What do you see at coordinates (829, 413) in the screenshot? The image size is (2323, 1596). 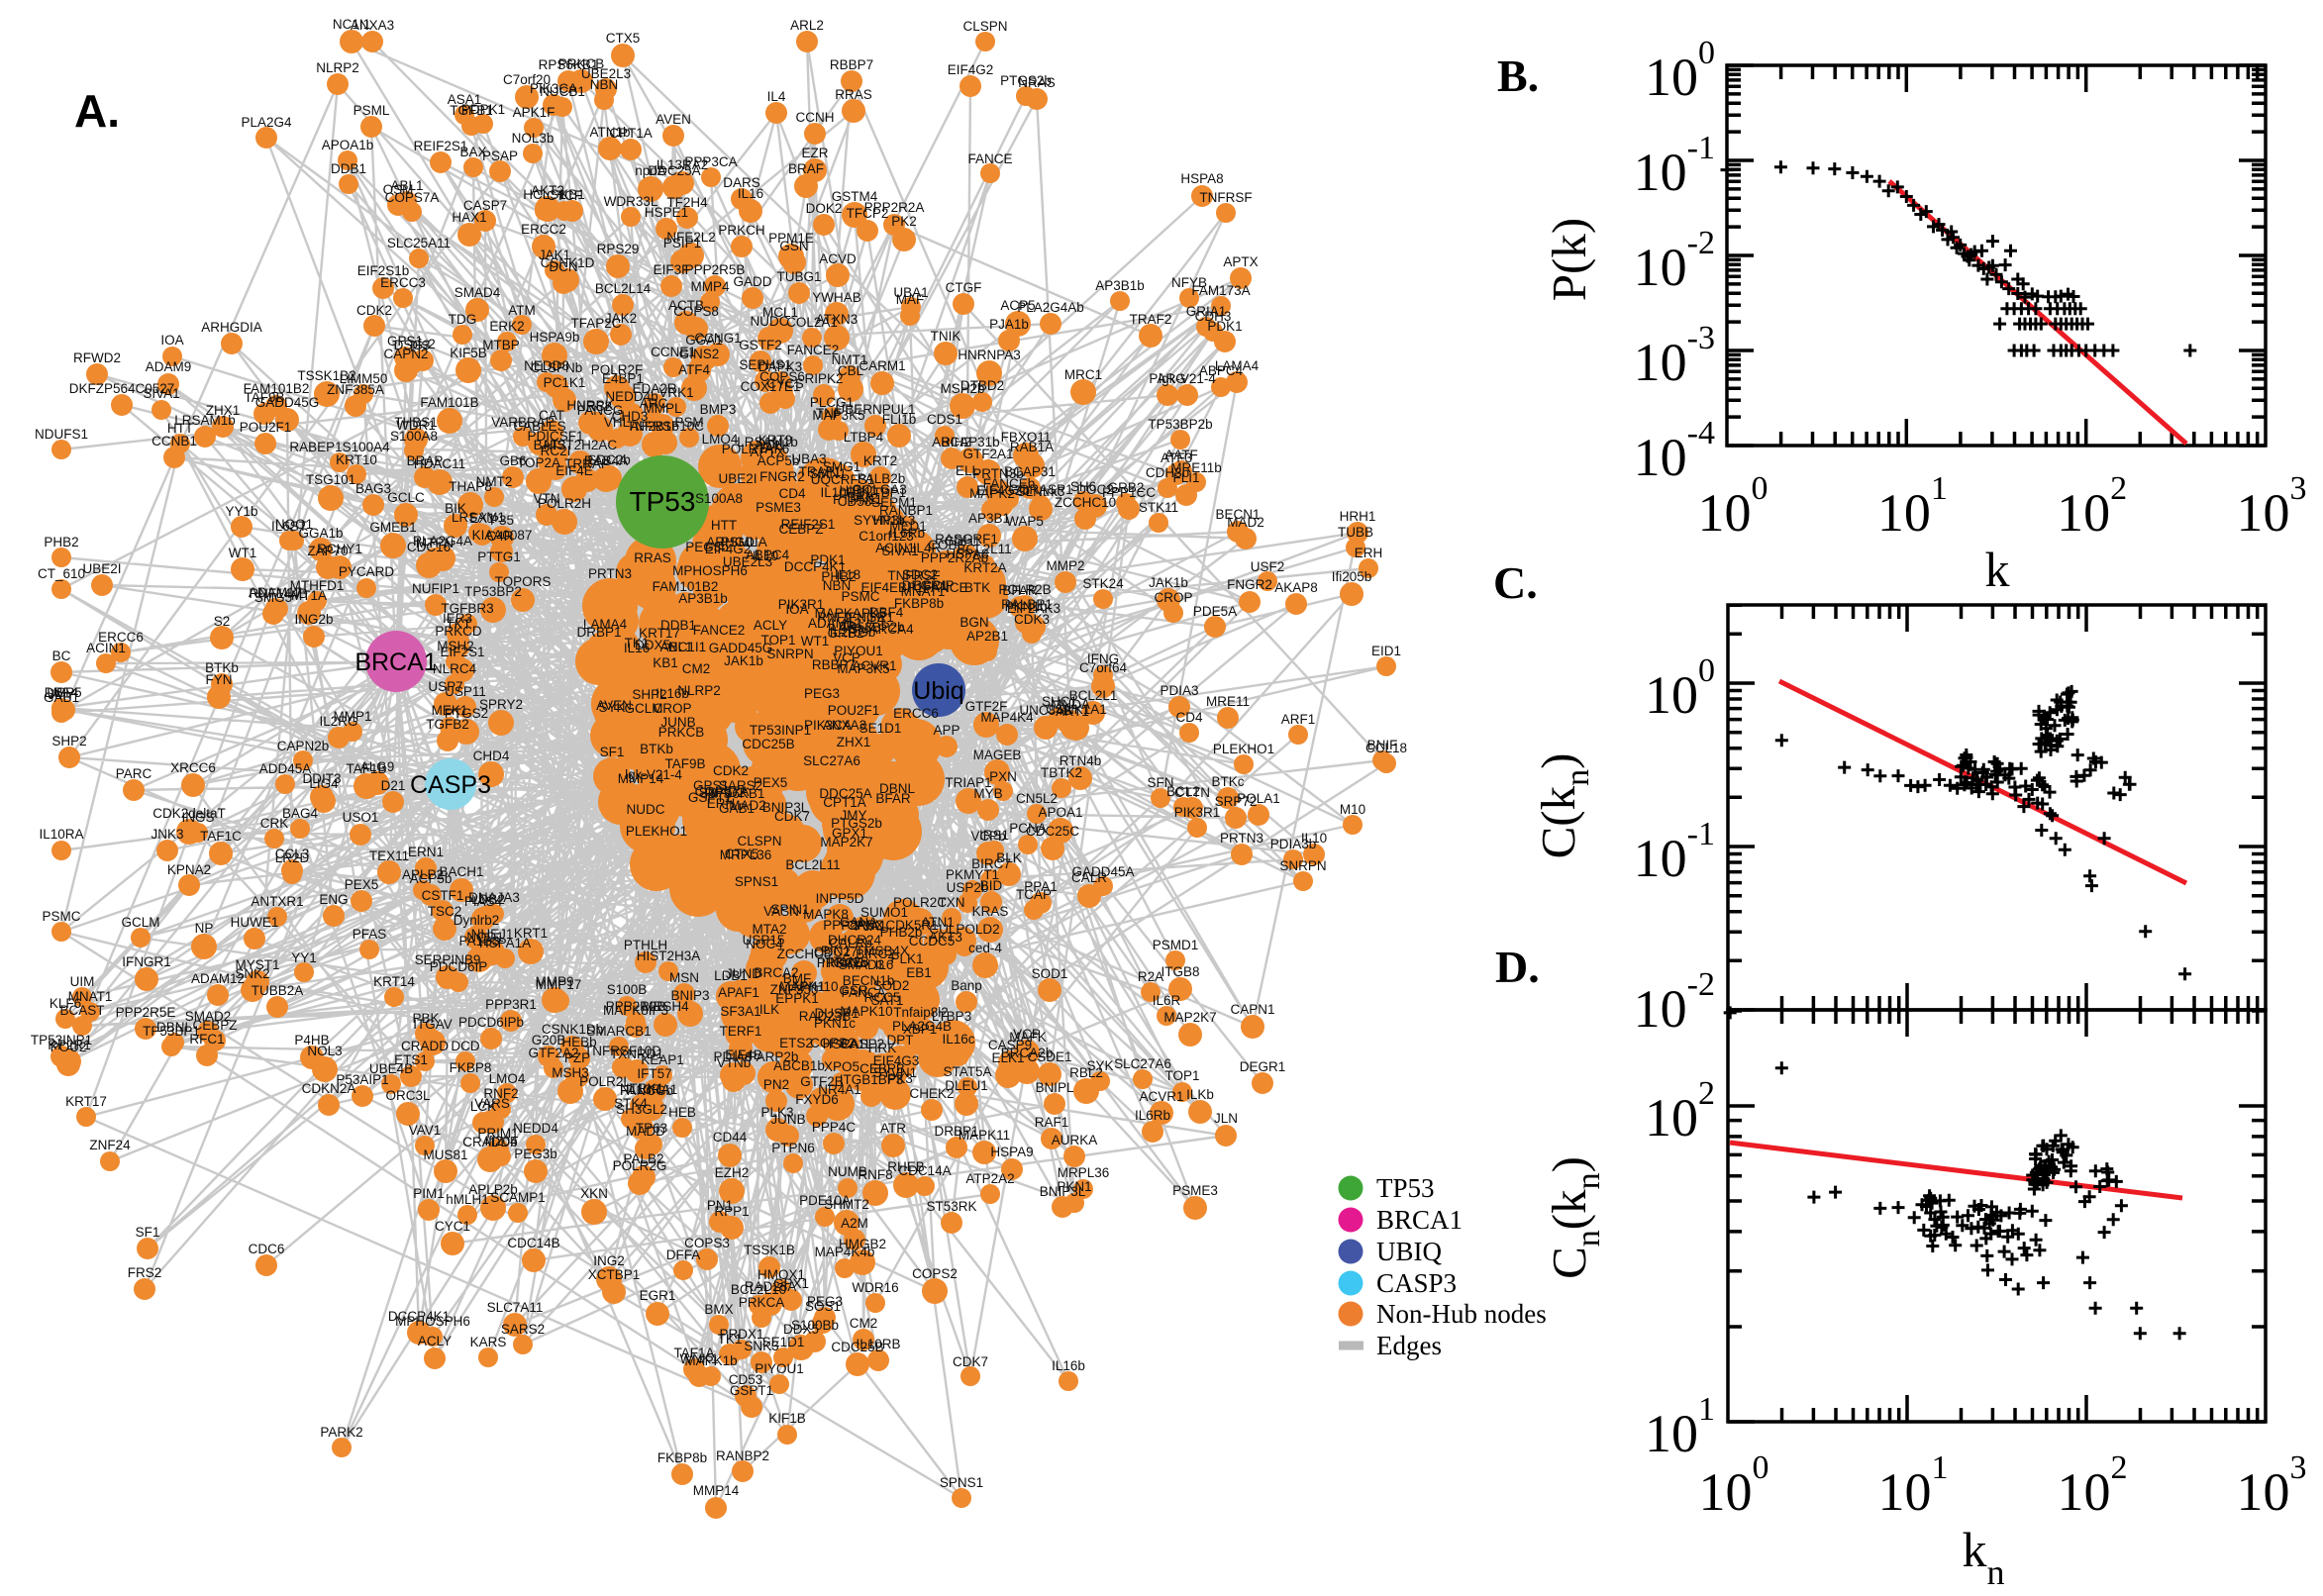 I see `svg-text: TNF` at bounding box center [829, 413].